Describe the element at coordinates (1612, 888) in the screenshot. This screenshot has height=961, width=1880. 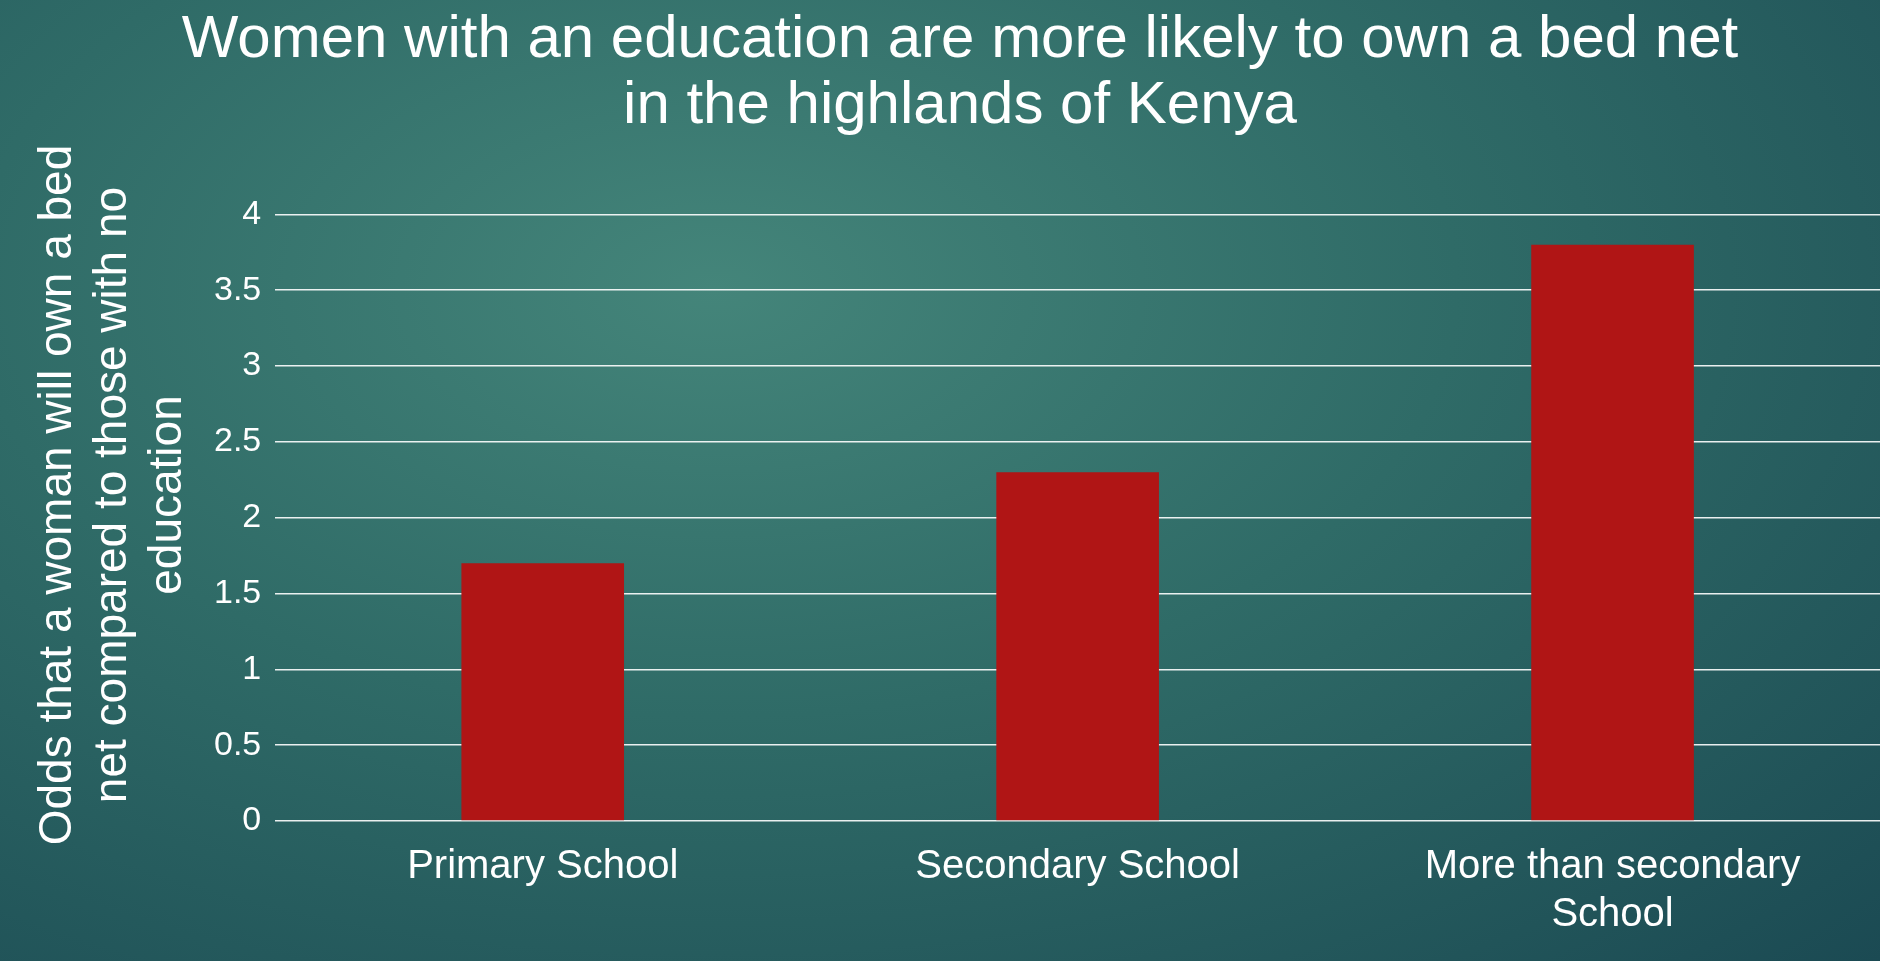
I see `x-tick-label: More than secondary School` at that location.